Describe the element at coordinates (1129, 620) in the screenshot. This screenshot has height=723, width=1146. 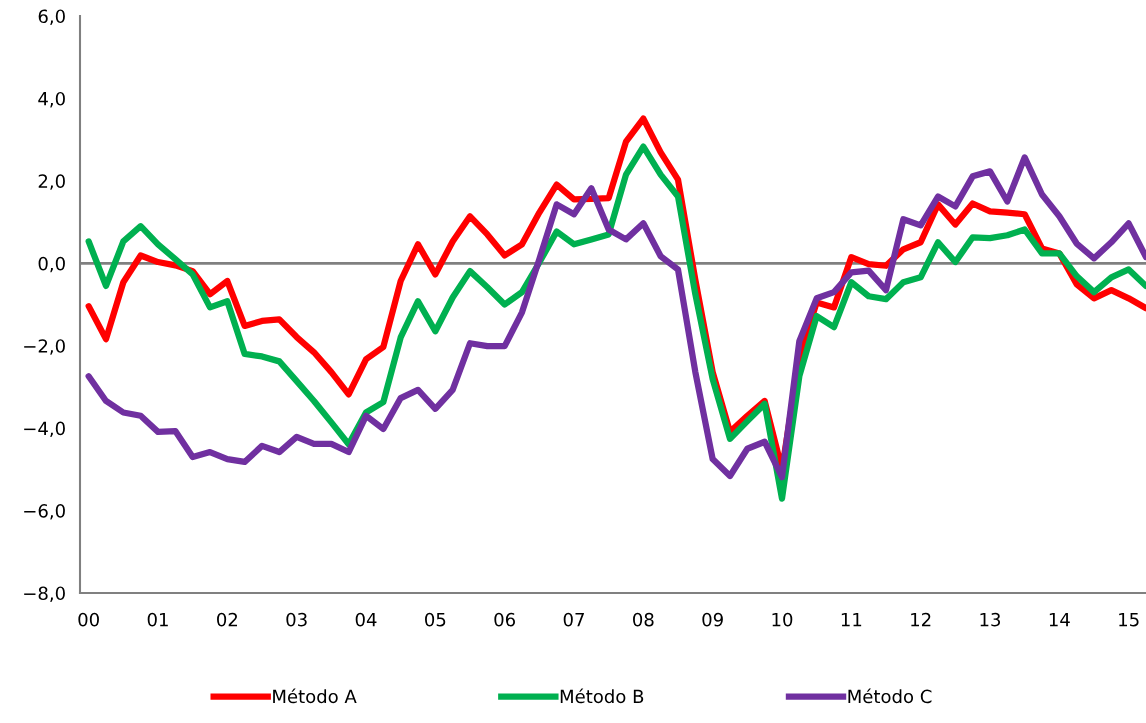
I see `x-tick-label: 15` at that location.